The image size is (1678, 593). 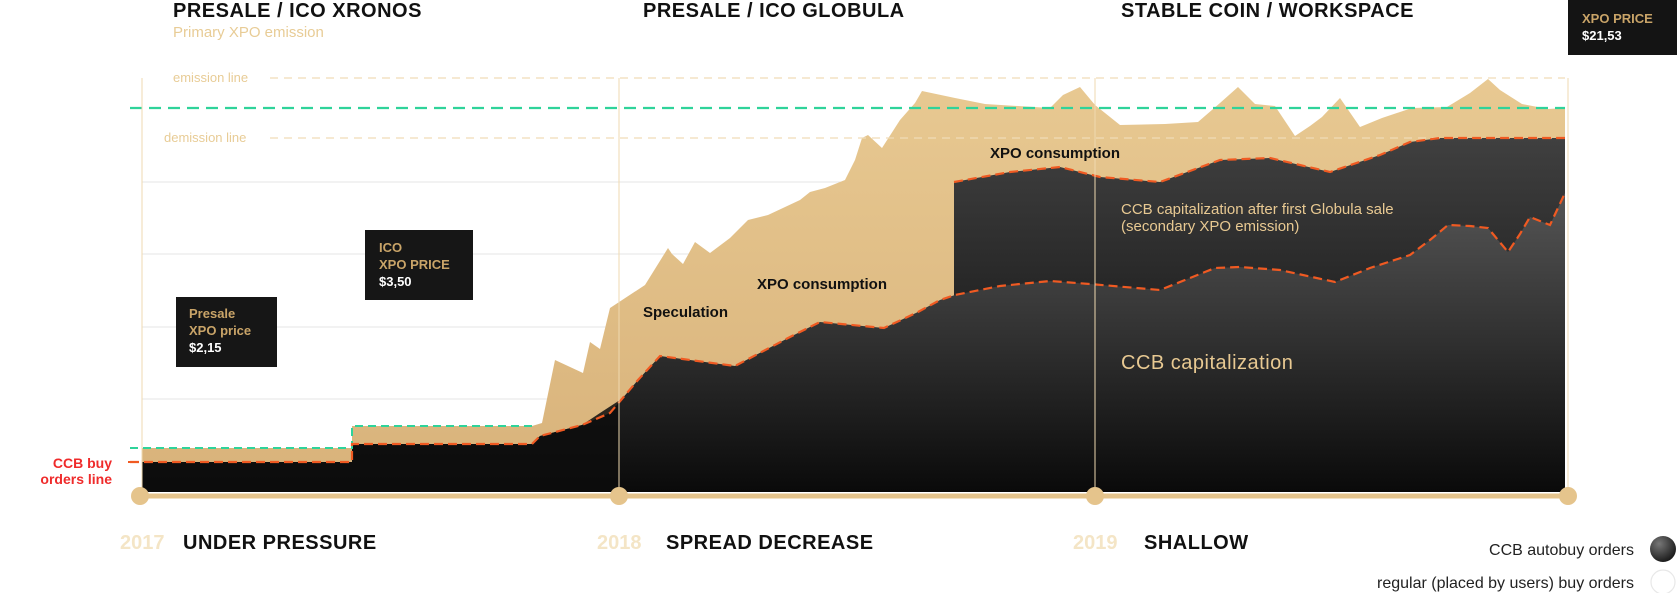 What do you see at coordinates (1663, 549) in the screenshot?
I see `legend-swatch-dark` at bounding box center [1663, 549].